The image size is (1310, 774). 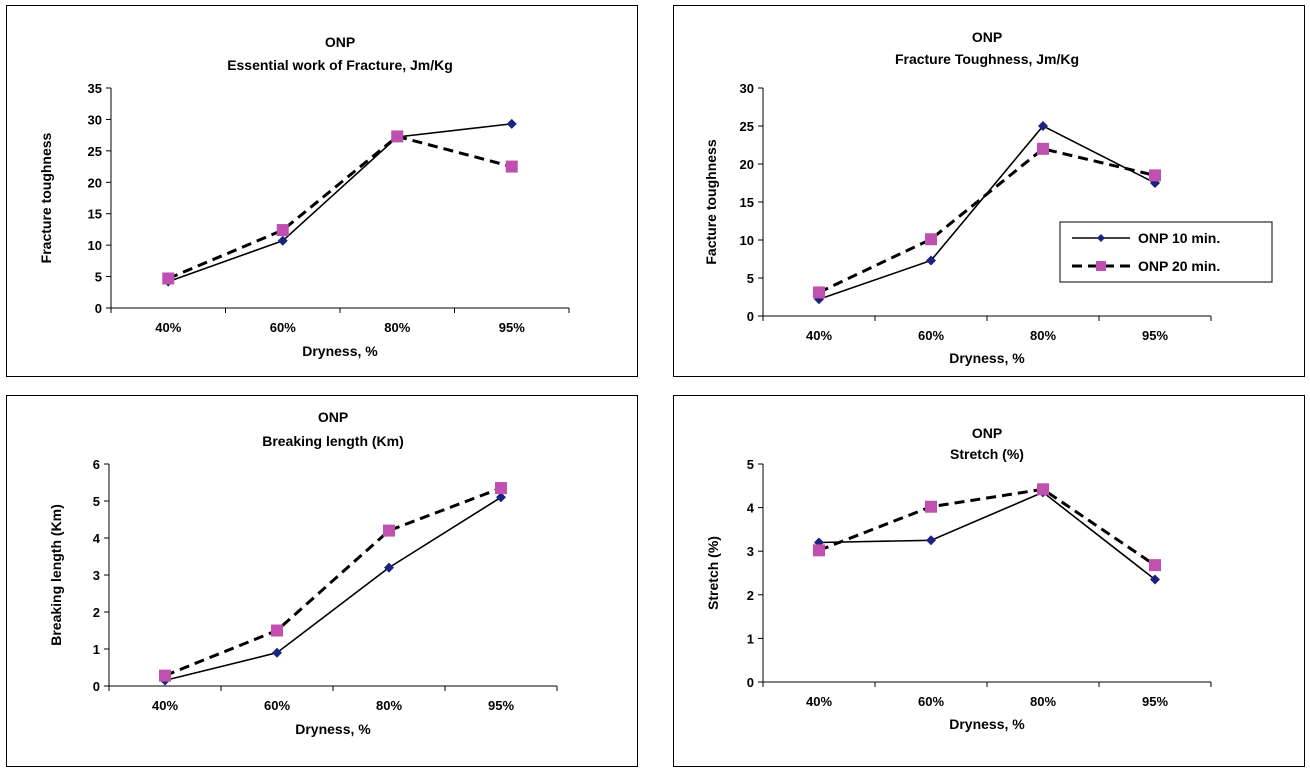 I want to click on y-axis-label: Stretch (%), so click(x=713, y=573).